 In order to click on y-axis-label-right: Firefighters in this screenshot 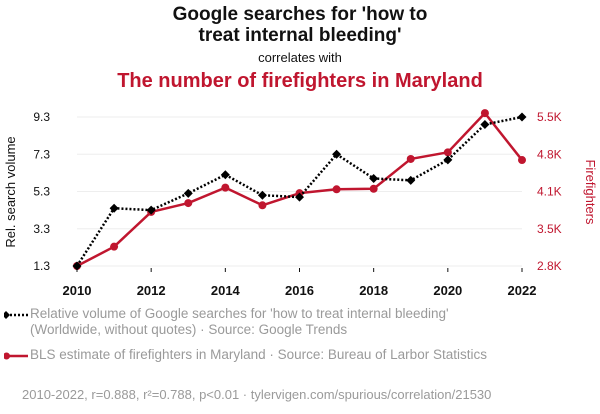, I will do `click(590, 192)`.